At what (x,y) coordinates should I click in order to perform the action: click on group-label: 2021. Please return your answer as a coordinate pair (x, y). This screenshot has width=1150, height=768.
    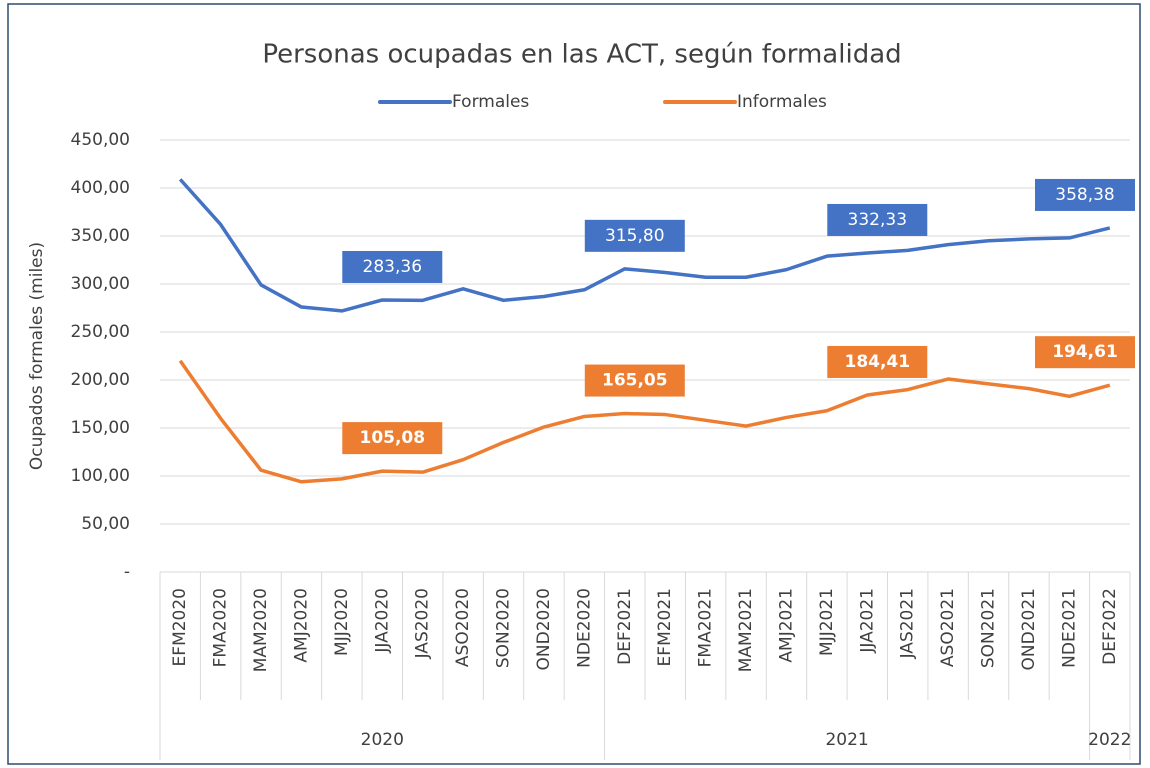
    Looking at the image, I should click on (846, 740).